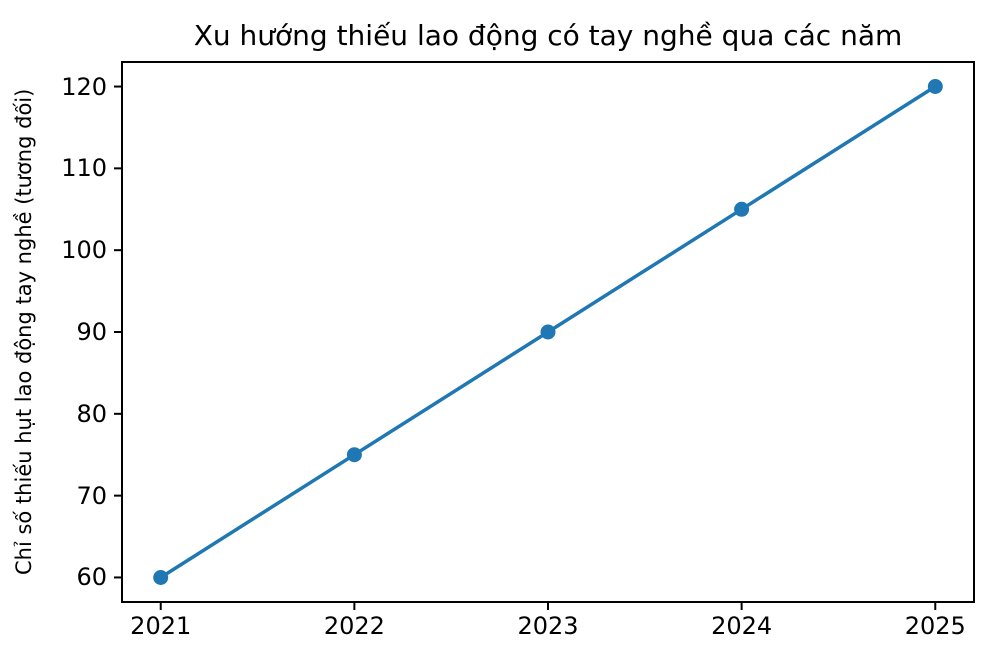  What do you see at coordinates (84, 250) in the screenshot?
I see `y-tick-label: 100` at bounding box center [84, 250].